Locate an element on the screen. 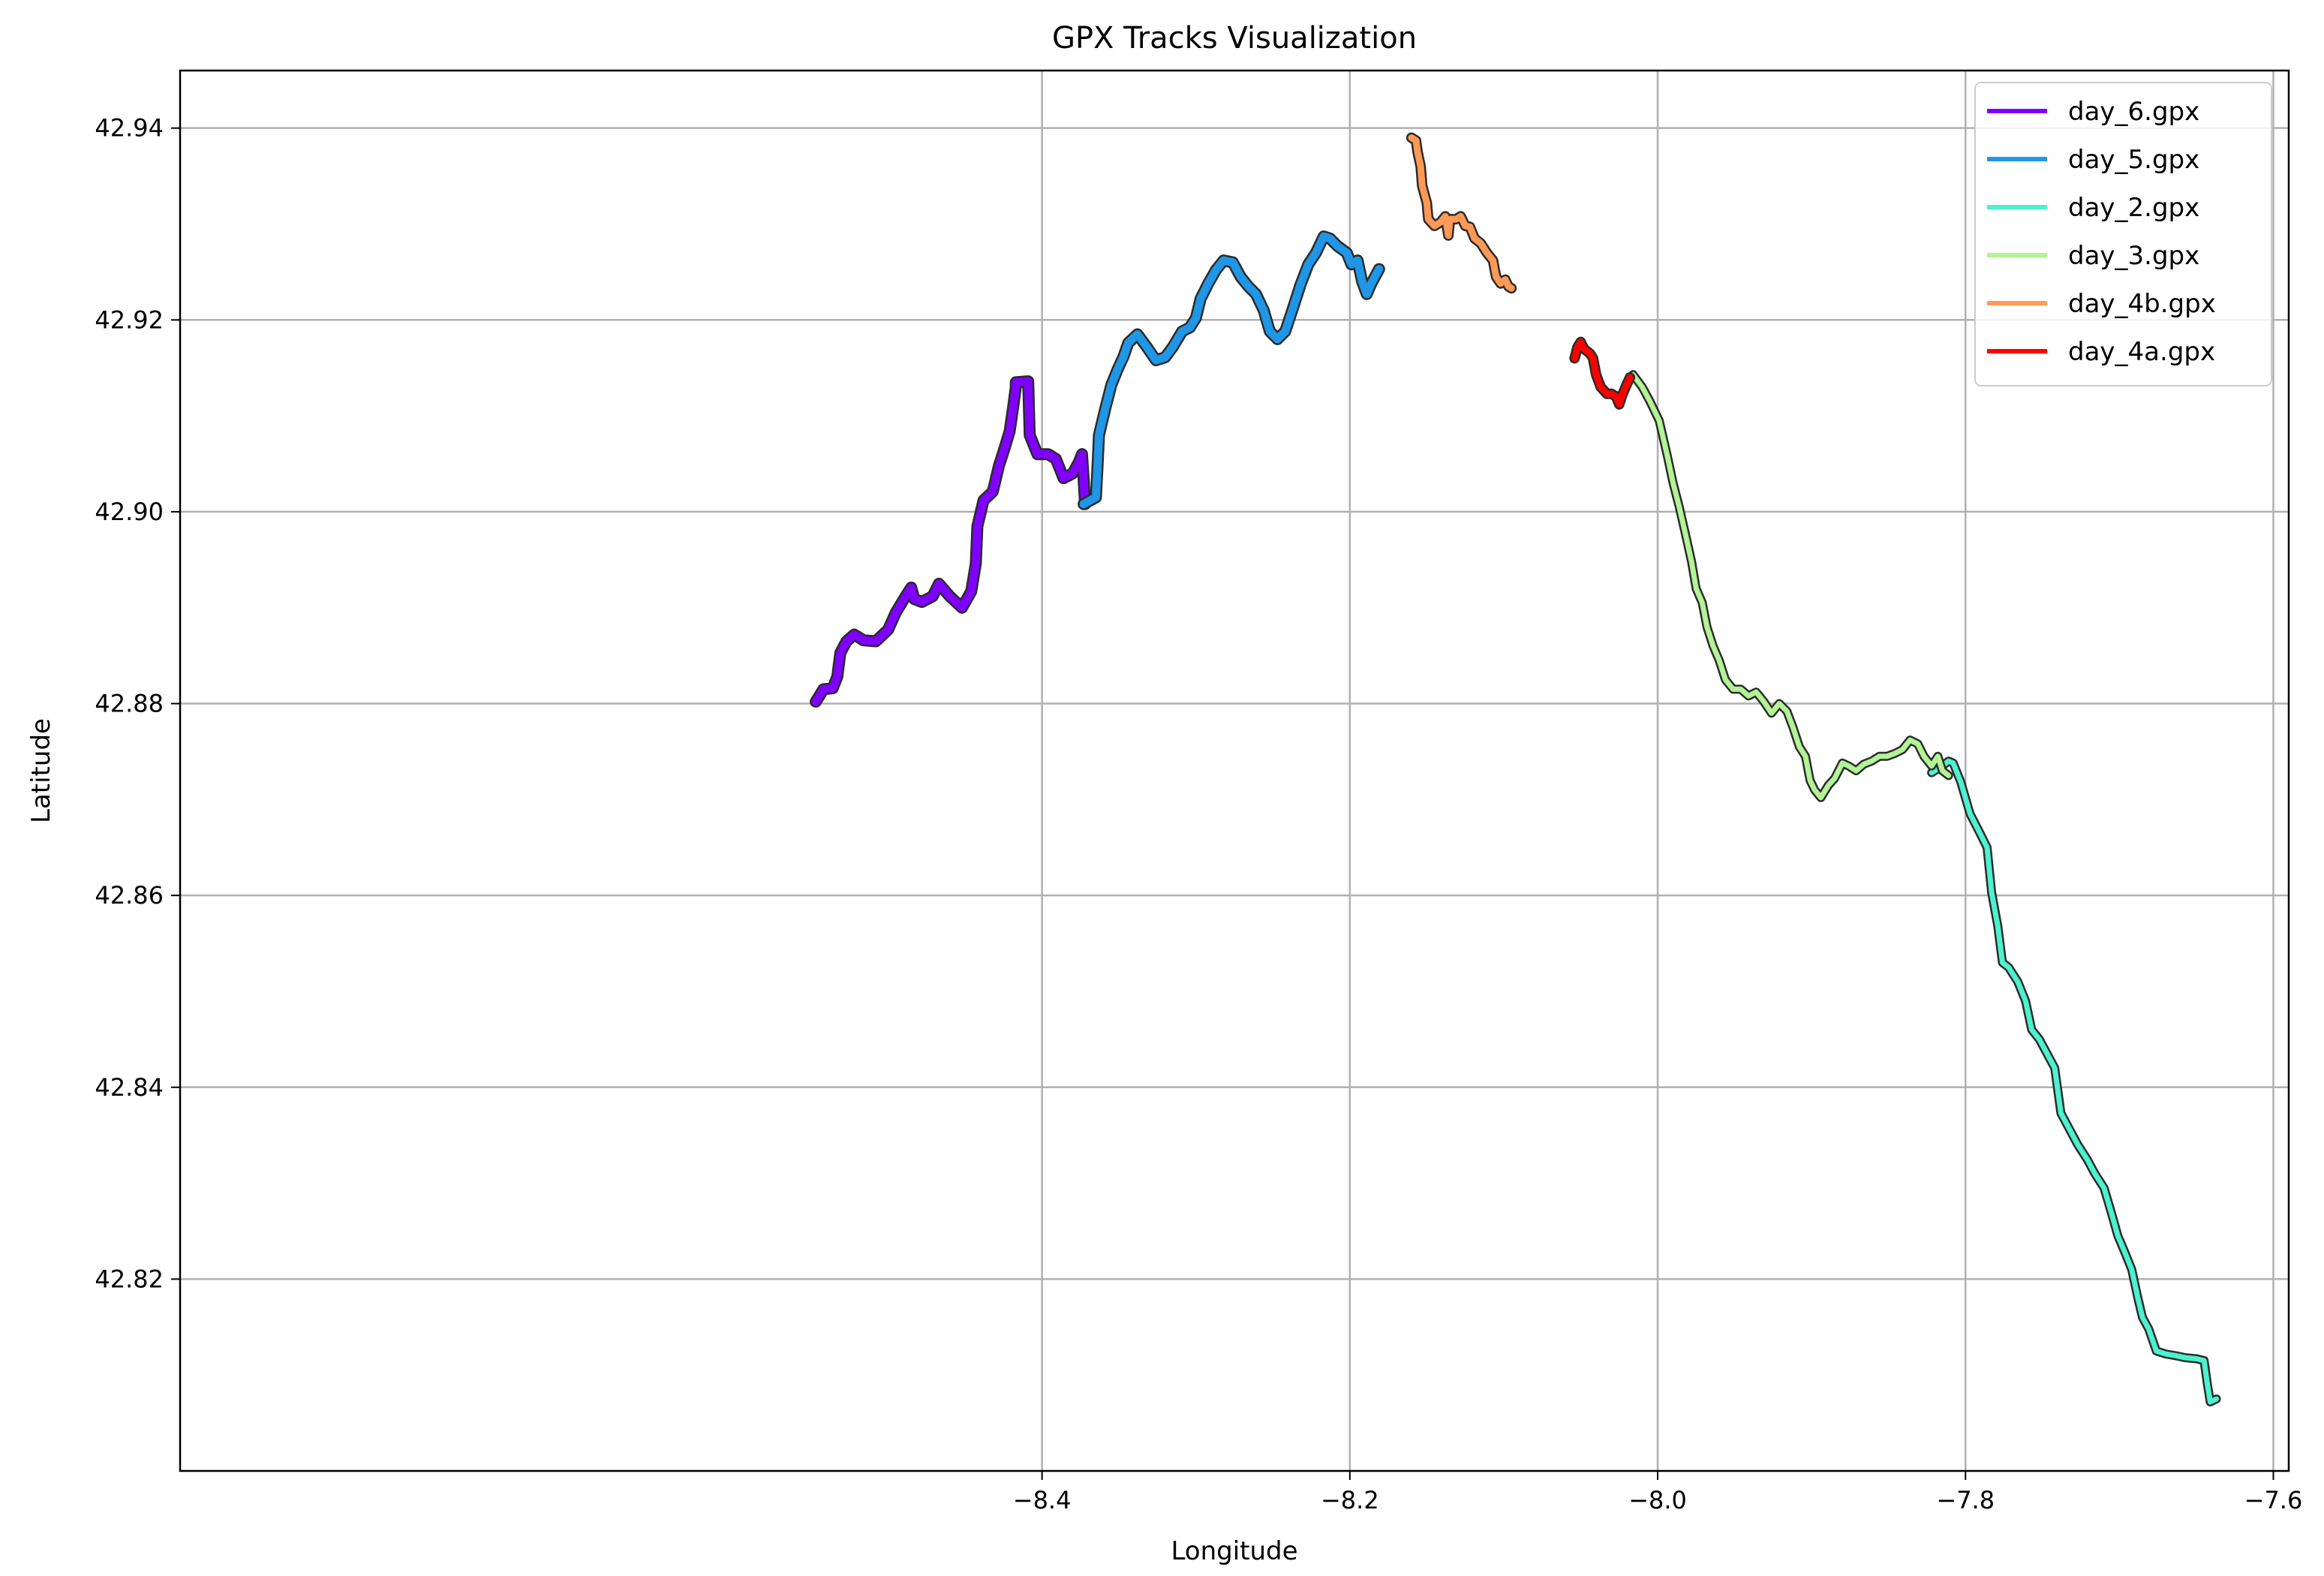  y-tick-label: 42.86 is located at coordinates (129, 896).